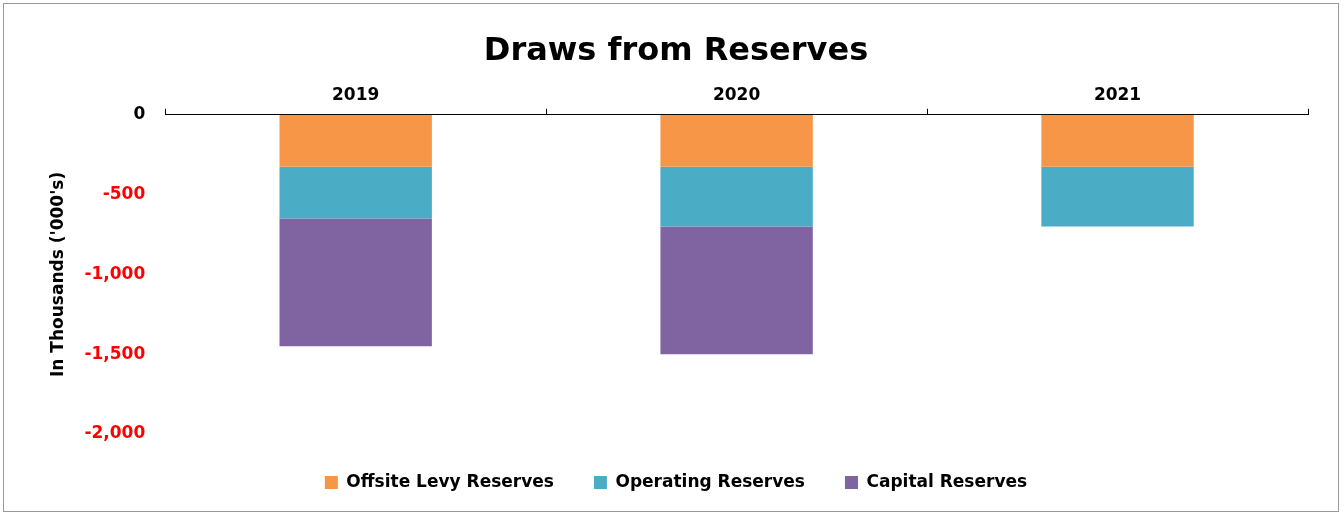  Describe the element at coordinates (115, 272) in the screenshot. I see `y-tick-label: -1,000` at that location.